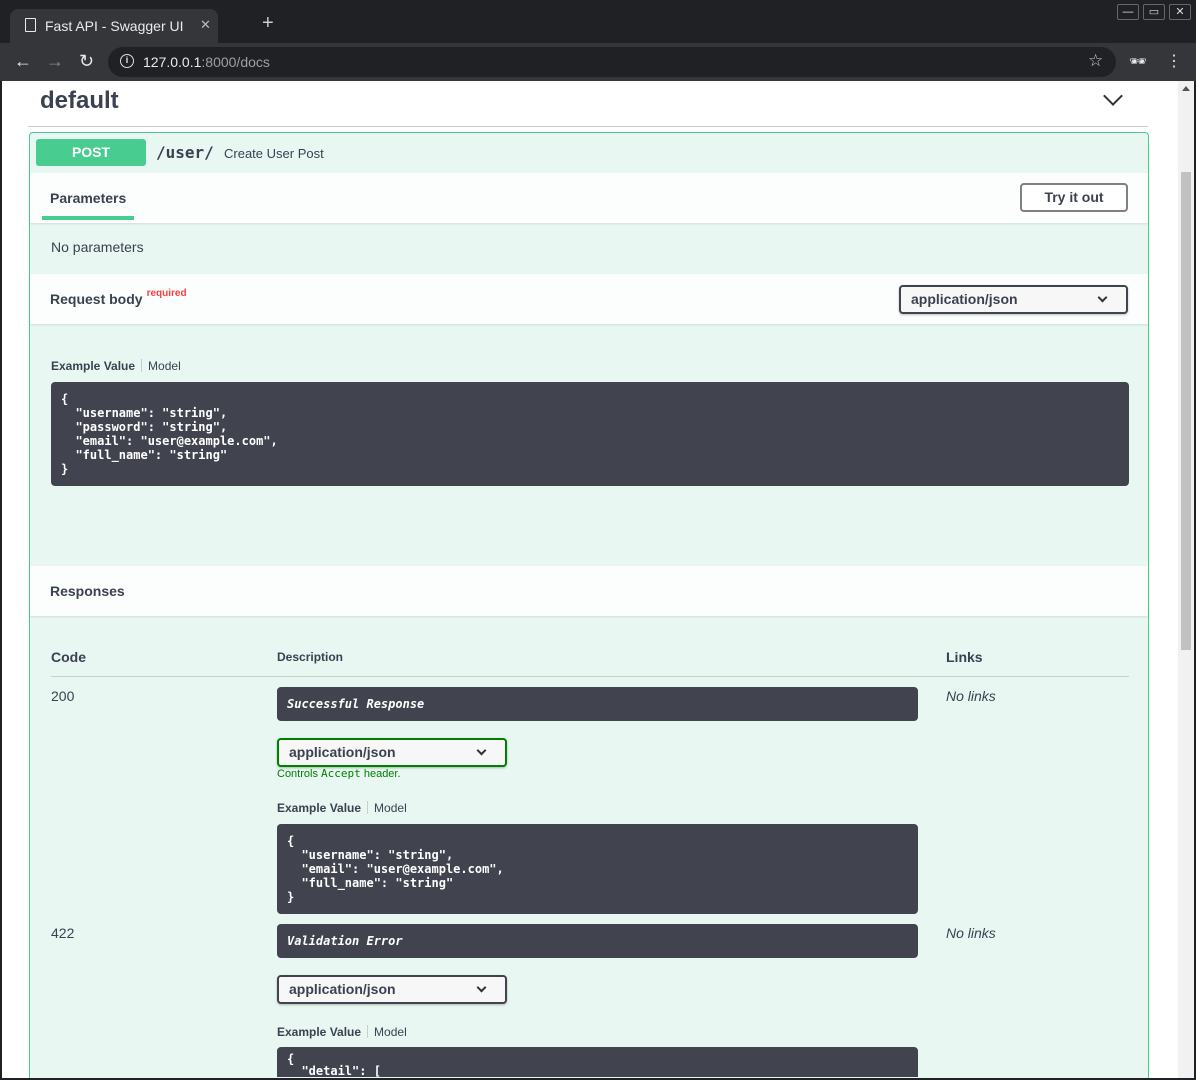 This screenshot has width=1196, height=1080. Describe the element at coordinates (1186, 88) in the screenshot. I see `scroll-up-icon` at that location.